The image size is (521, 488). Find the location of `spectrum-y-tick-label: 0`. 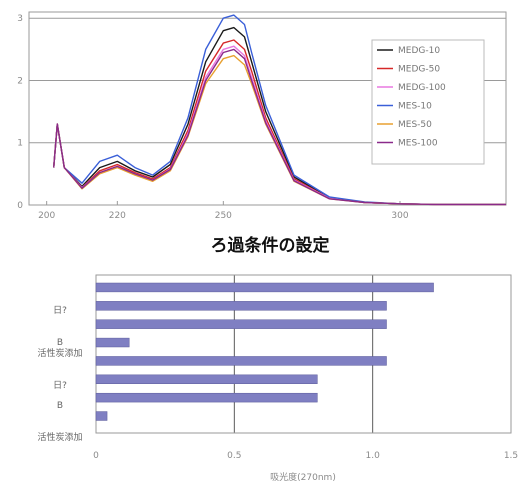

spectrum-y-tick-label: 0 is located at coordinates (20, 206).